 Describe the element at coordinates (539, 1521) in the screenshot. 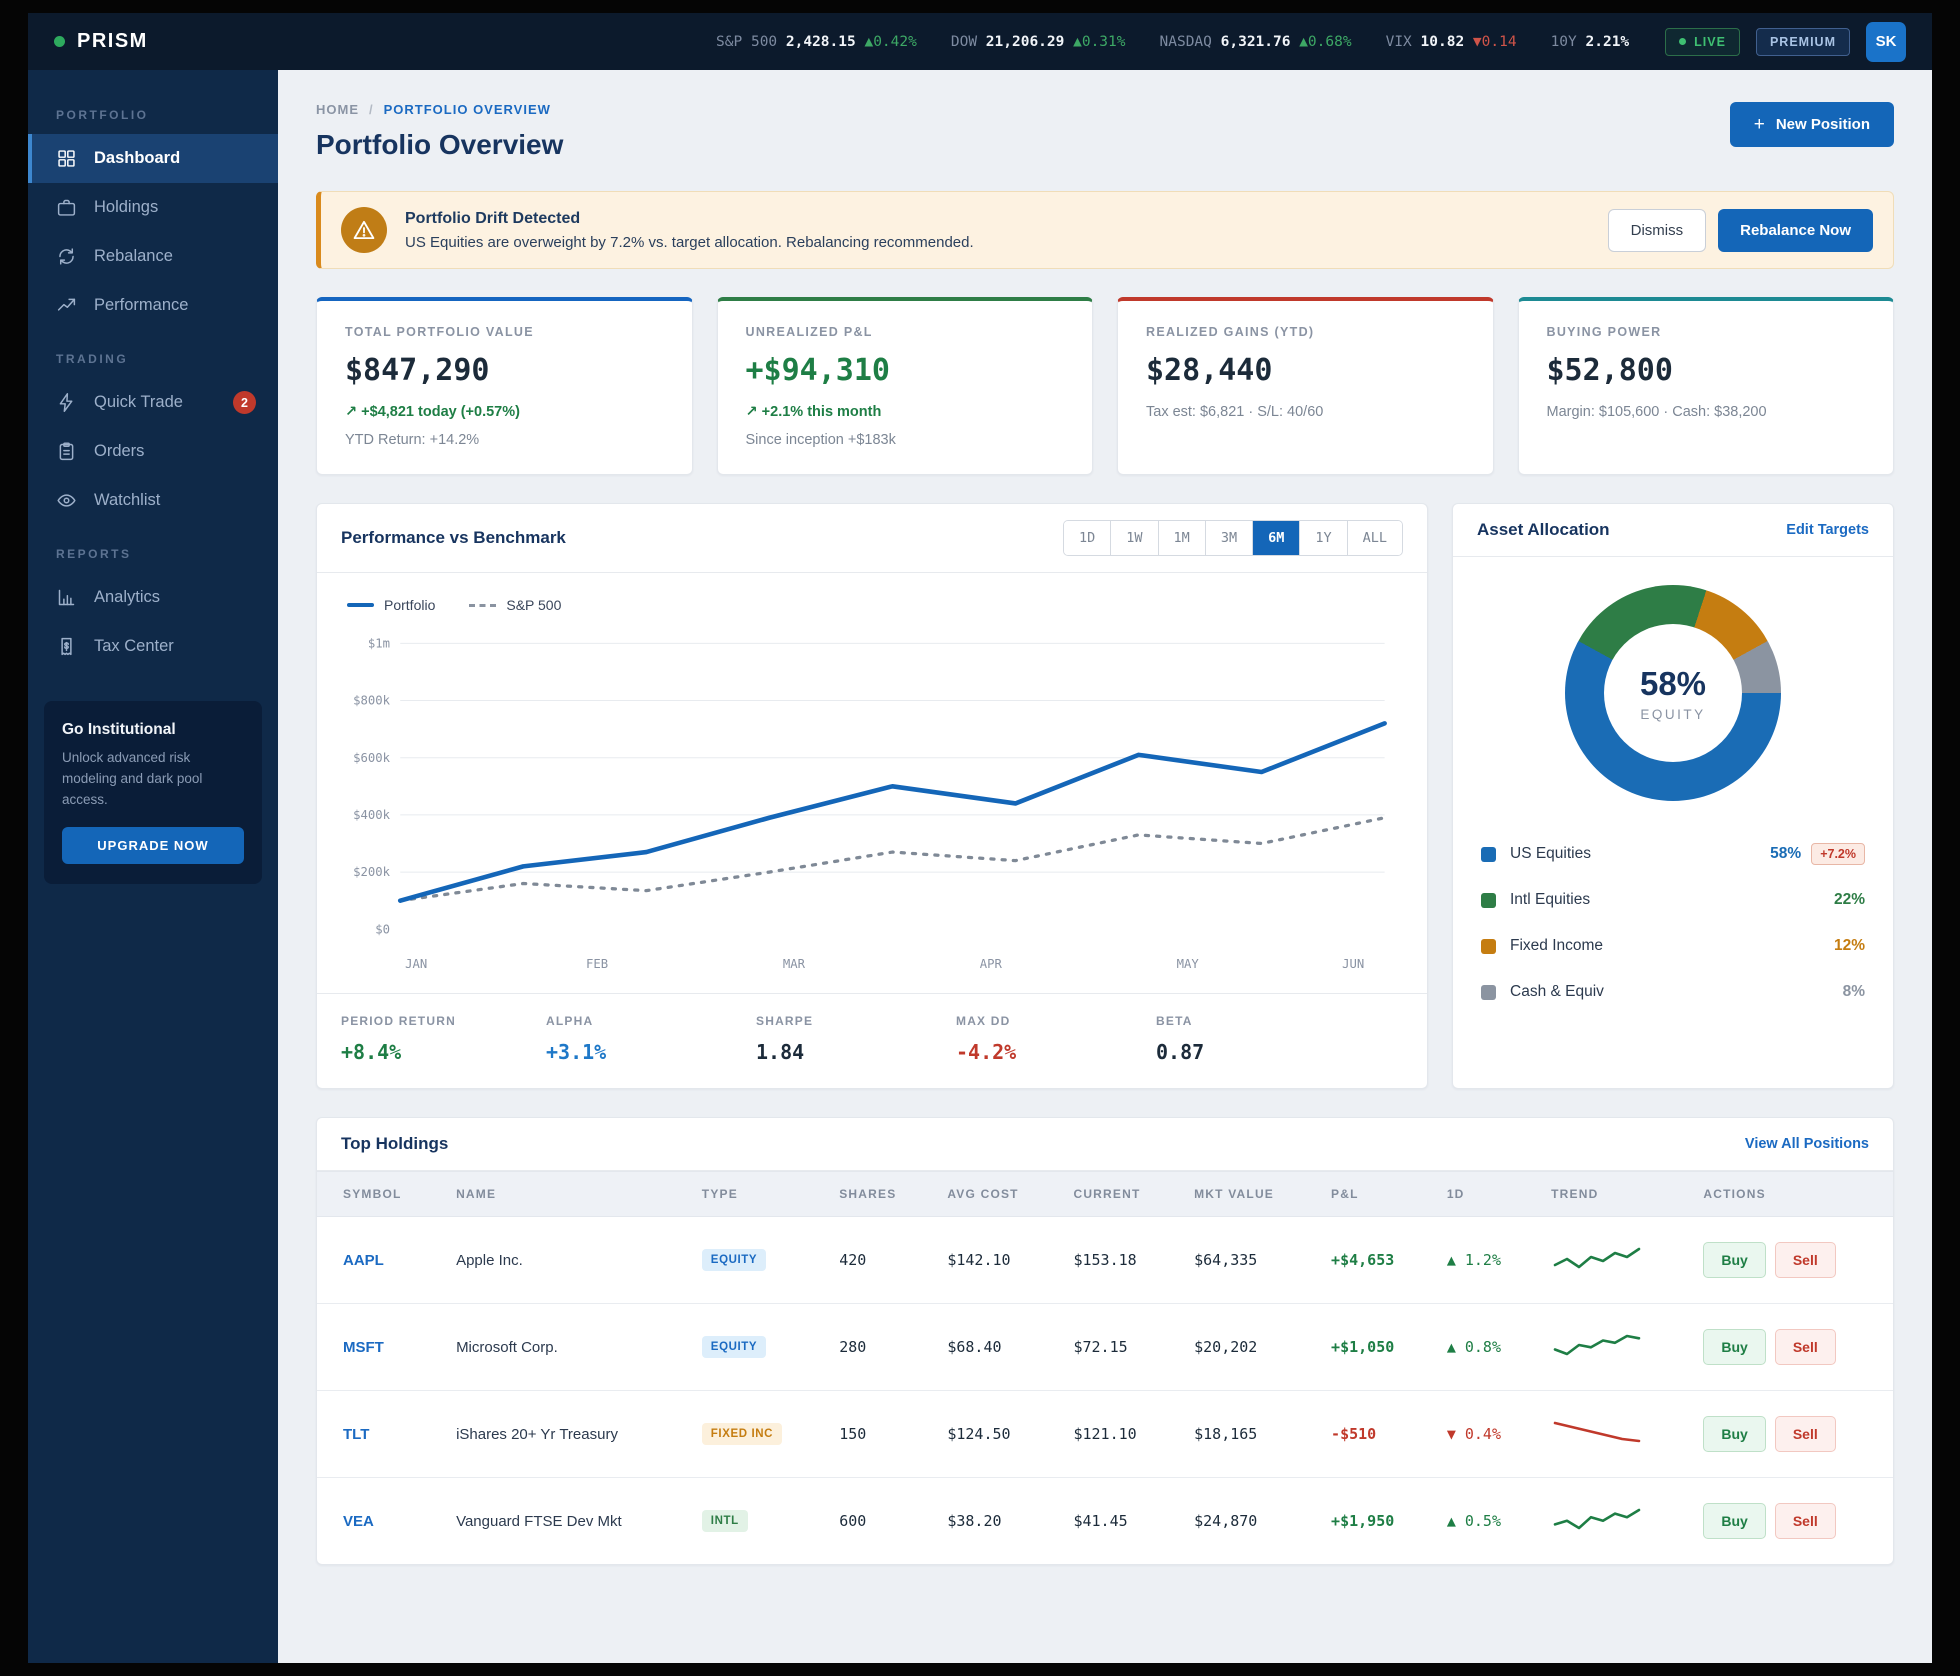

I see `holding-name: Vanguard FTSE Dev Mkt` at that location.